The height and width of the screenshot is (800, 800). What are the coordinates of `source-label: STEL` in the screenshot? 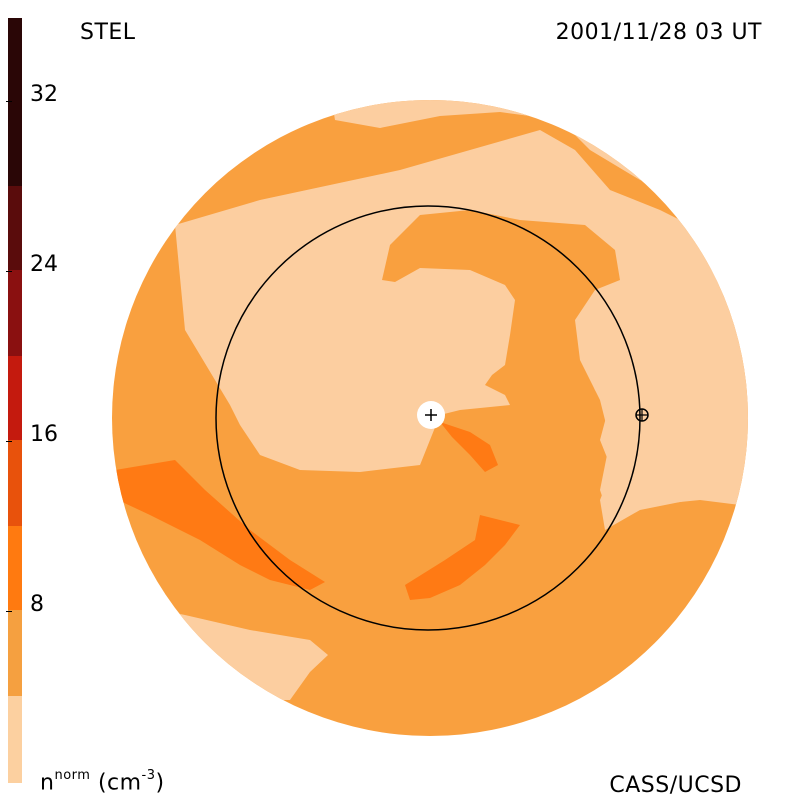 It's located at (108, 32).